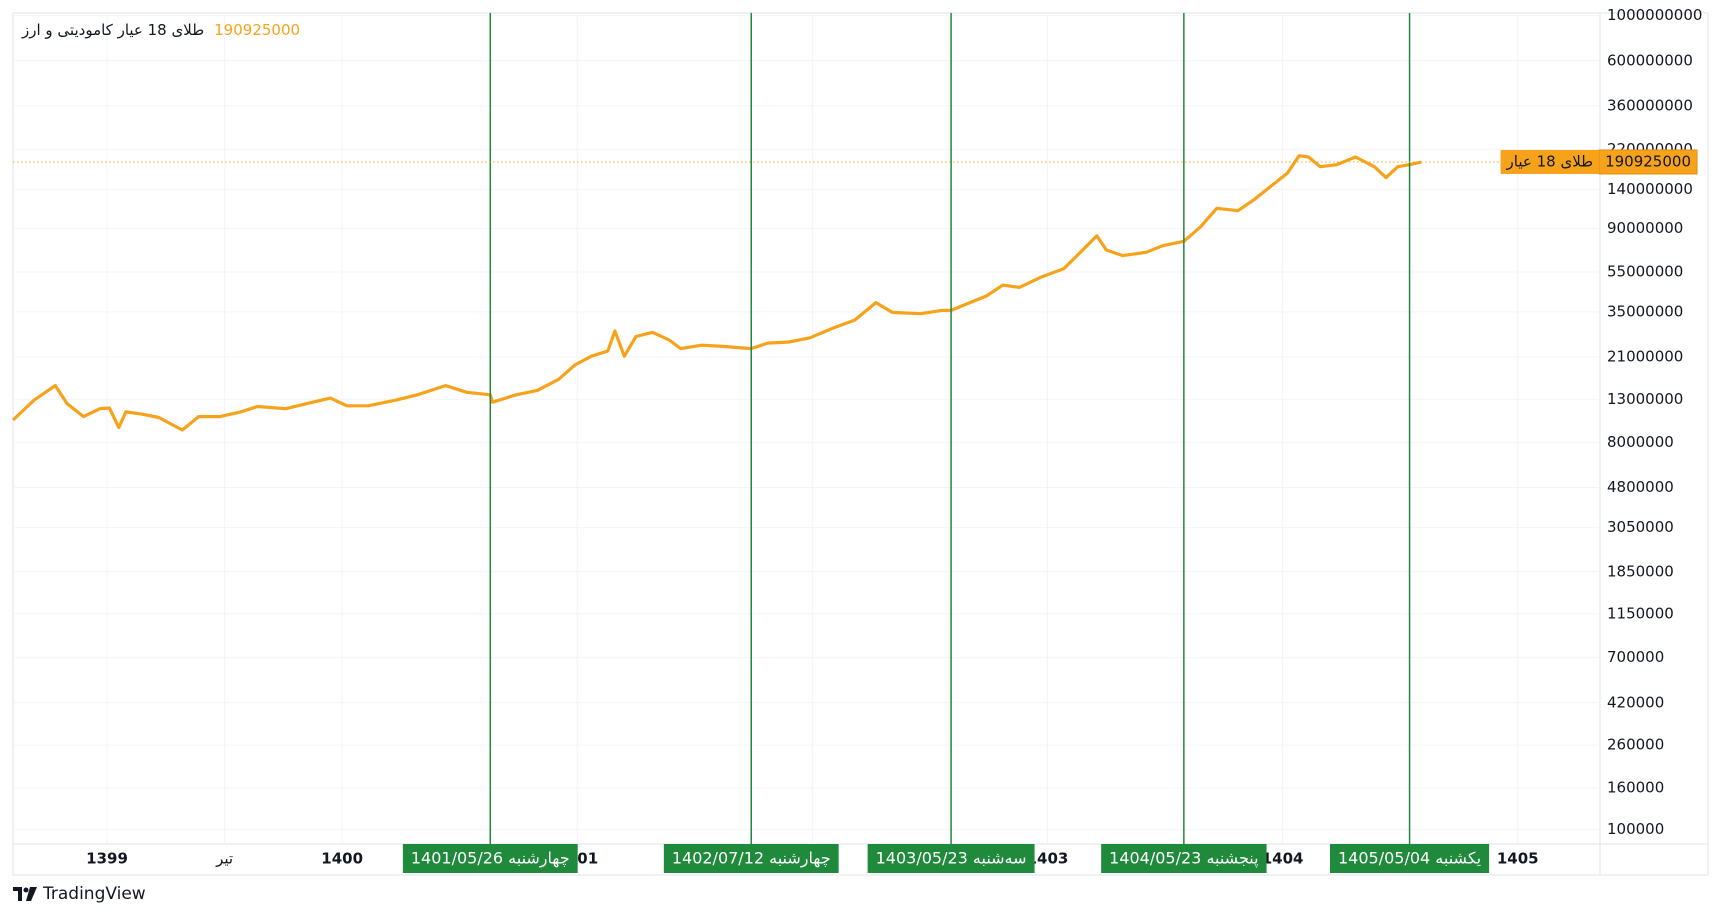  Describe the element at coordinates (1048, 859) in the screenshot. I see `x-tick-label: 1403` at that location.